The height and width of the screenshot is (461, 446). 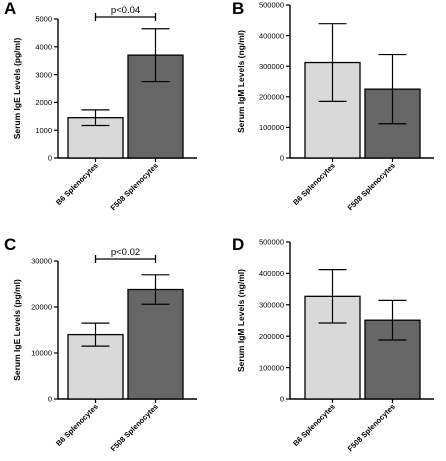 I want to click on significance-label: p<0.02, so click(x=125, y=252).